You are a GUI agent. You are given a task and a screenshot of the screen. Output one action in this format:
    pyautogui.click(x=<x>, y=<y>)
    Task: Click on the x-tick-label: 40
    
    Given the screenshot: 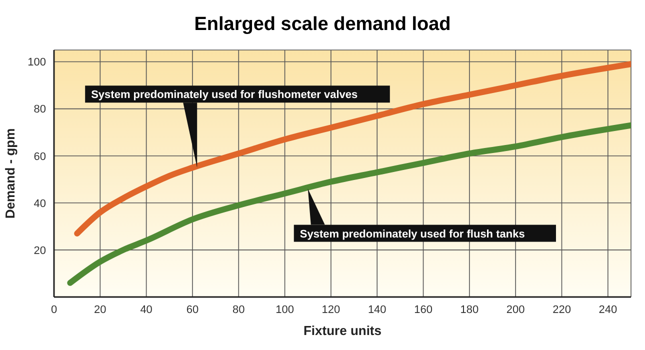 What is the action you would take?
    pyautogui.click(x=146, y=310)
    